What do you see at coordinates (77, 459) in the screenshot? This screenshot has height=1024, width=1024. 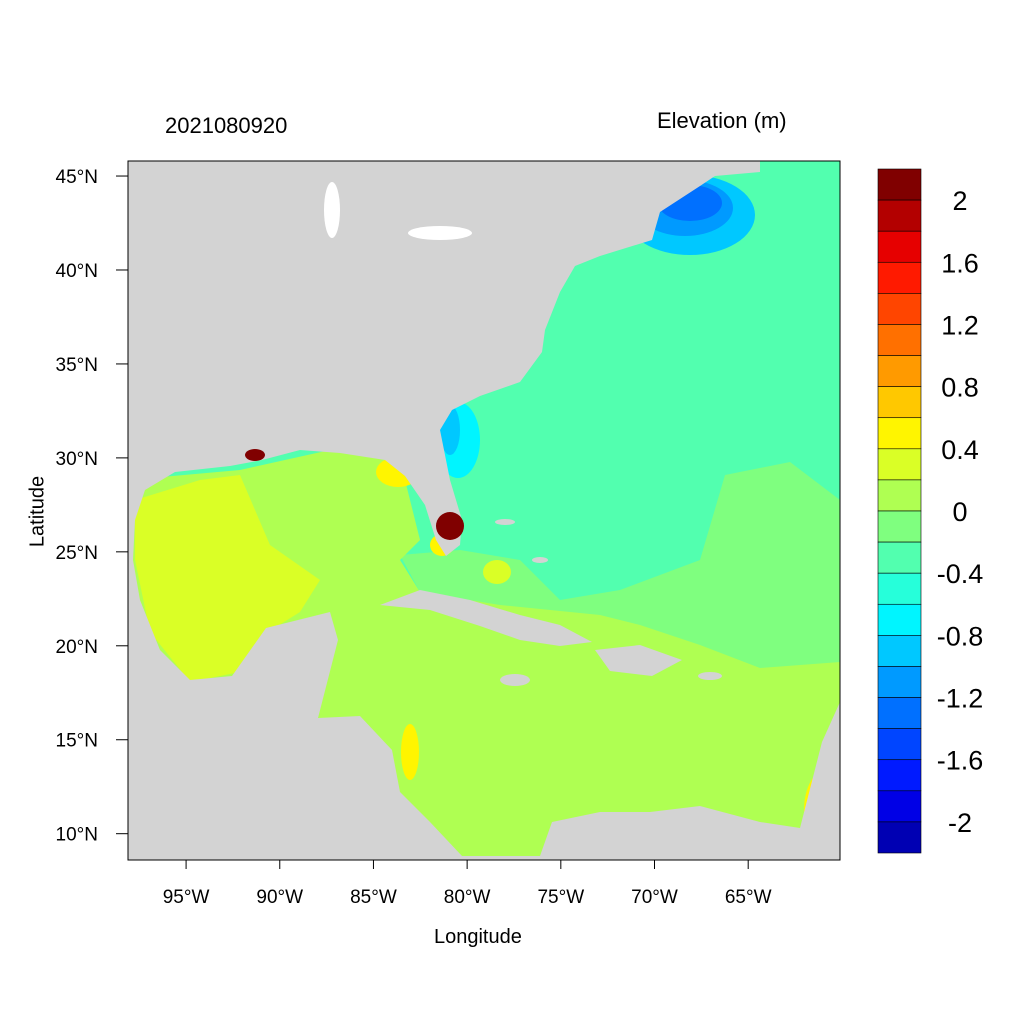 I see `y-tick-label: 30°N` at bounding box center [77, 459].